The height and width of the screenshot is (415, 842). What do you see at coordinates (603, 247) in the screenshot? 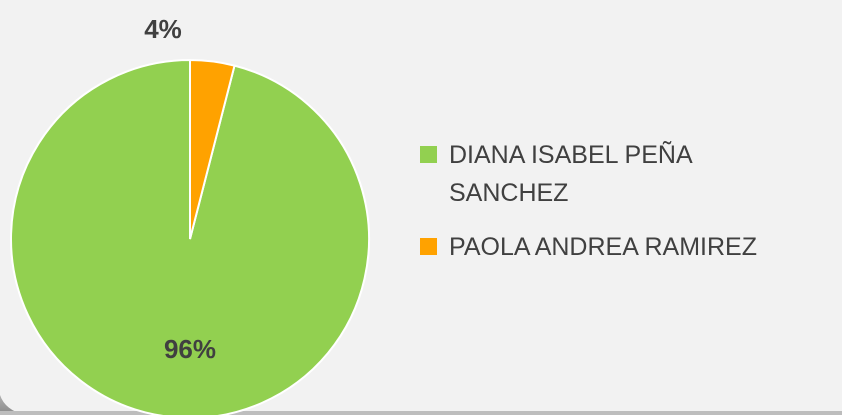
I see `legend-label-paola: PAOLA ANDREA RAMIREZ` at bounding box center [603, 247].